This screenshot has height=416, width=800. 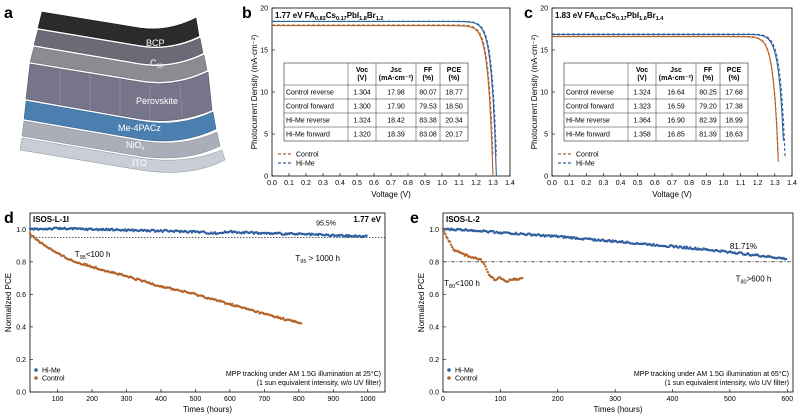 What do you see at coordinates (734, 121) in the screenshot?
I see `table-cell: 18.99` at bounding box center [734, 121].